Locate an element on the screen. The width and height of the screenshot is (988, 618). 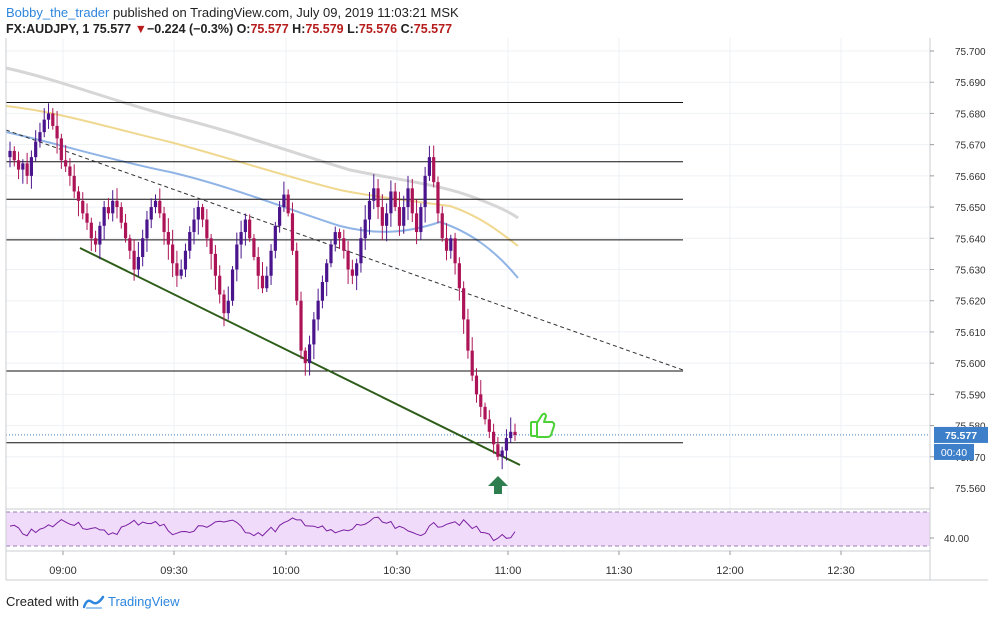
tradingview-brand-link: TradingView is located at coordinates (143, 601).